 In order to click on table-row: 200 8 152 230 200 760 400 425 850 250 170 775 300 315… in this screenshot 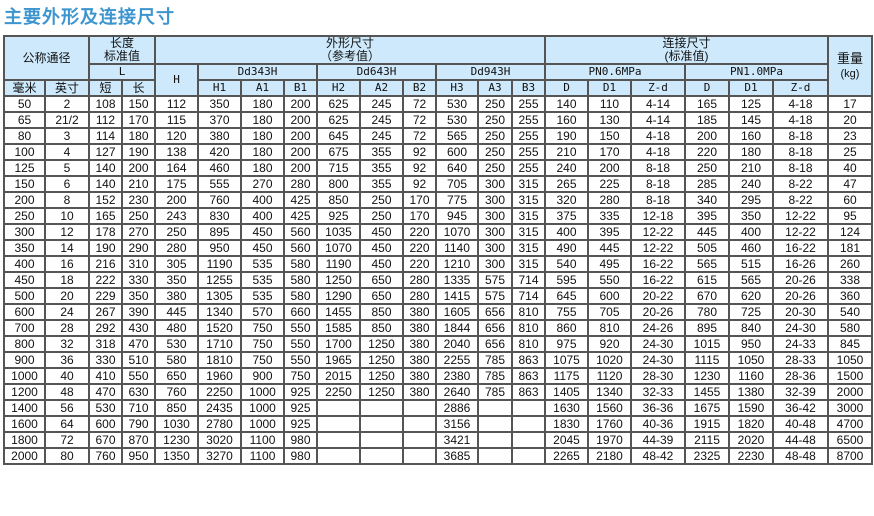, I will do `click(438, 200)`.